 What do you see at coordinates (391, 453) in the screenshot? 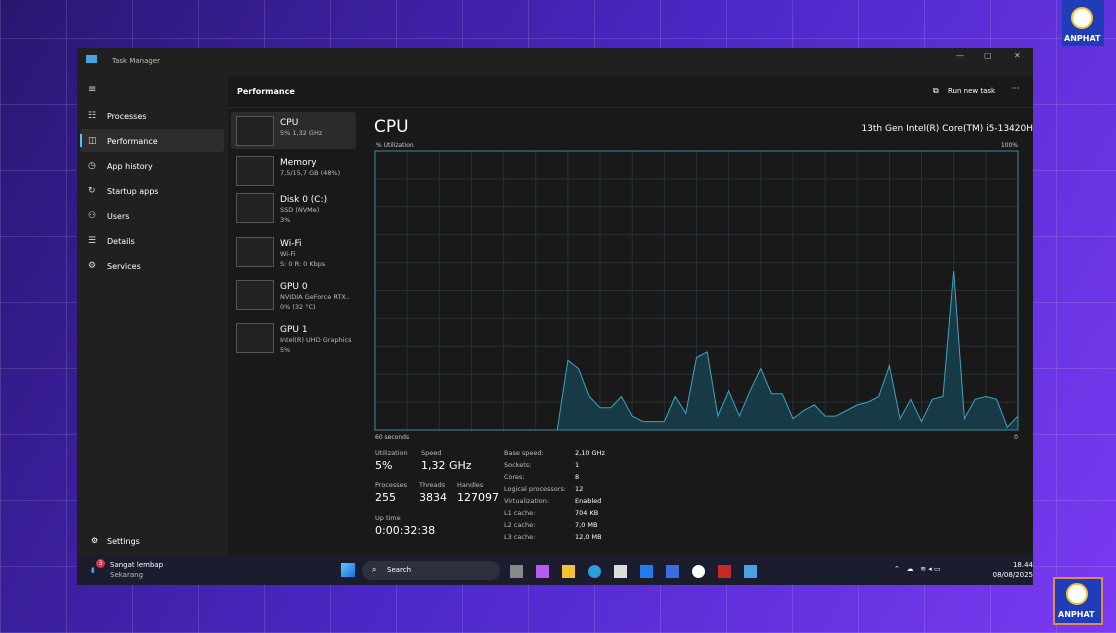
I see `stat-label: Utilization` at bounding box center [391, 453].